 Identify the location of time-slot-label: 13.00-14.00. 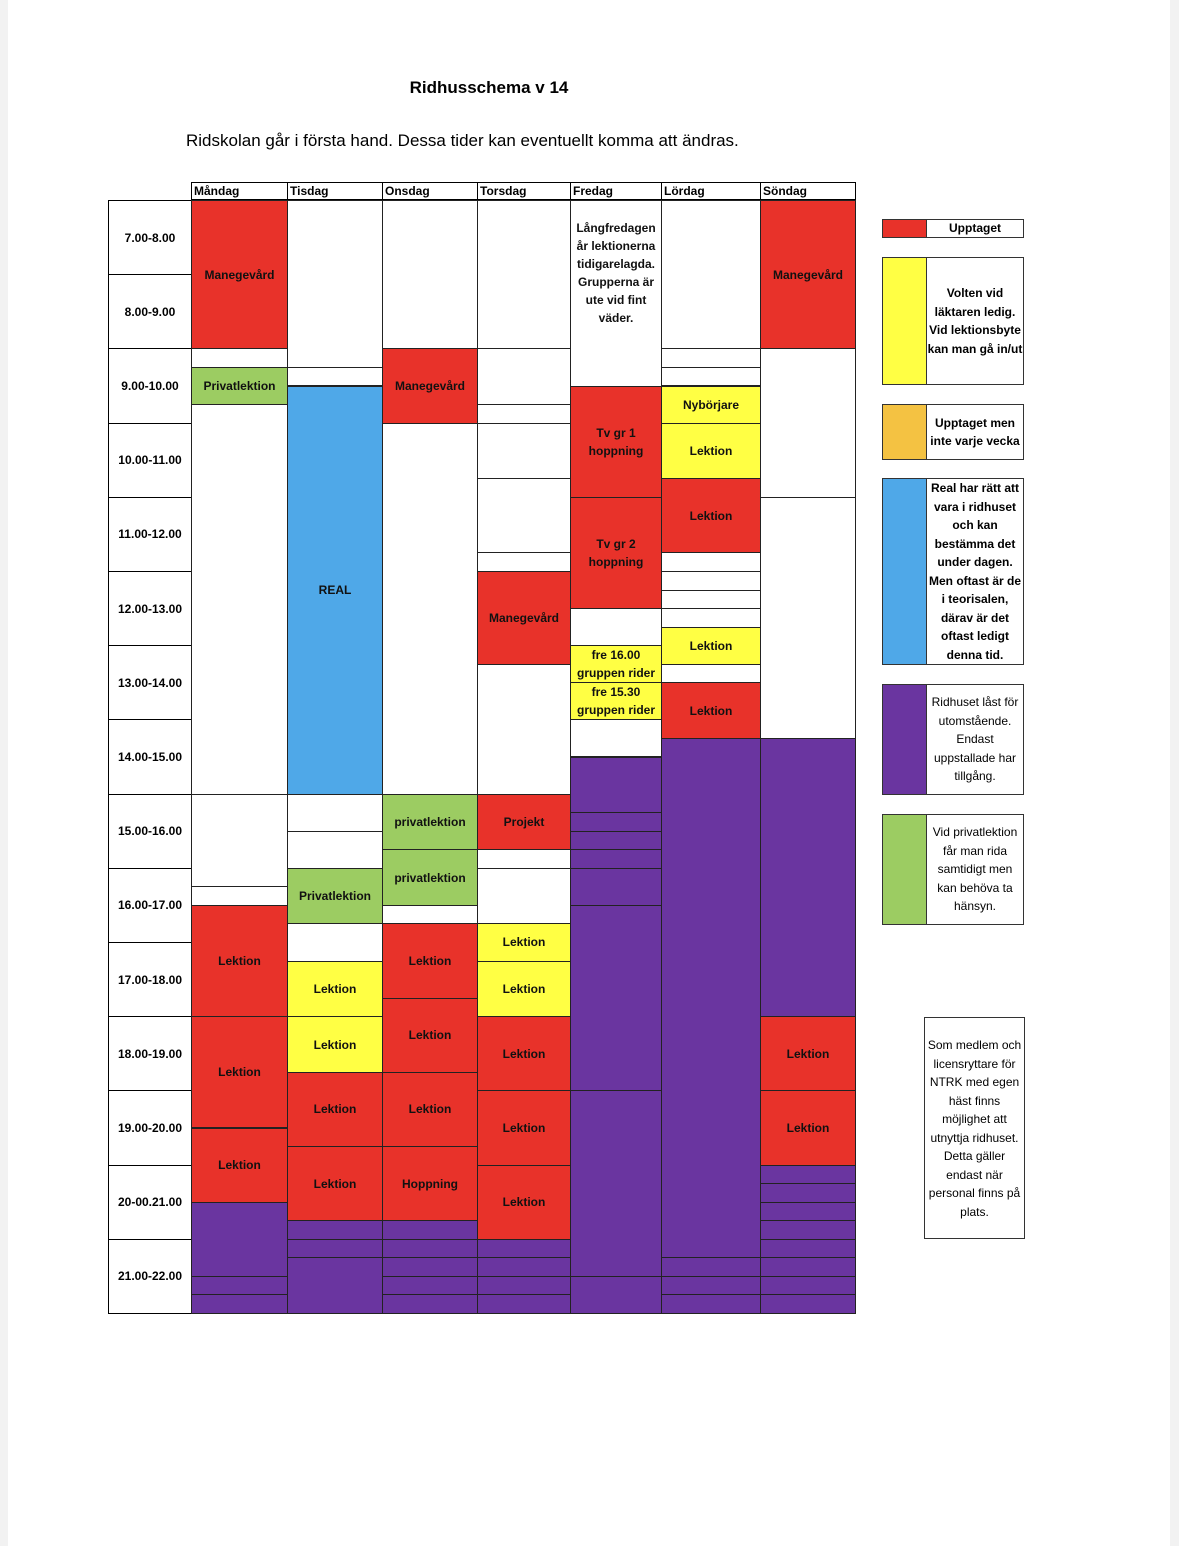
(150, 683).